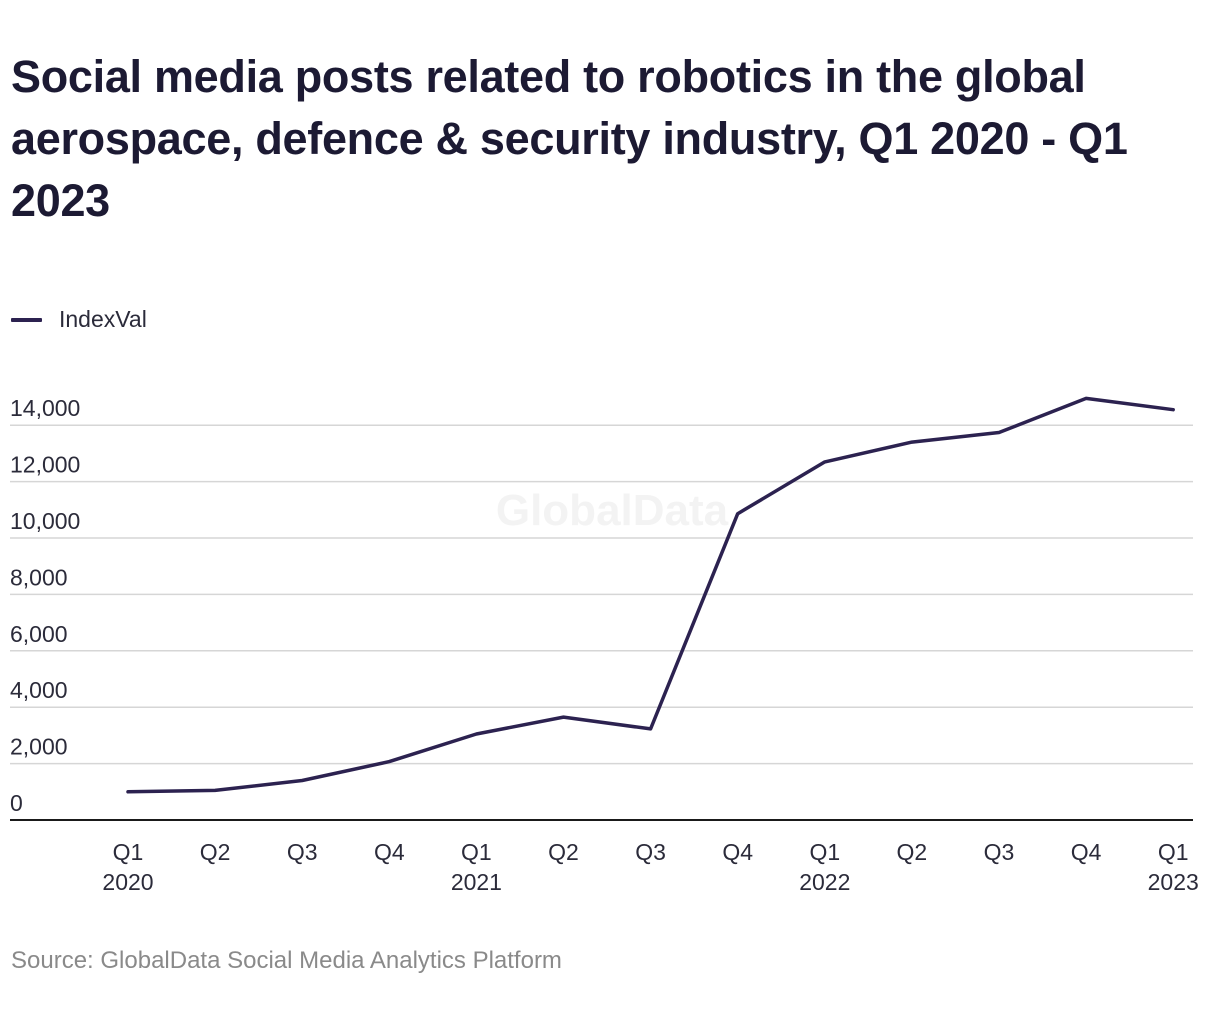  I want to click on legend-swatch-indexval, so click(26, 319).